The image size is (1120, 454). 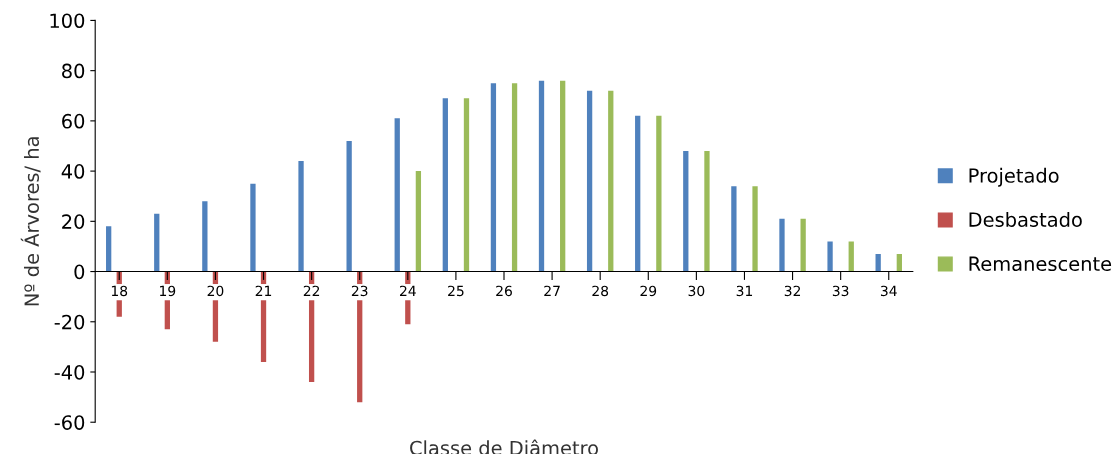 What do you see at coordinates (73, 171) in the screenshot?
I see `y-tick-label: 40` at bounding box center [73, 171].